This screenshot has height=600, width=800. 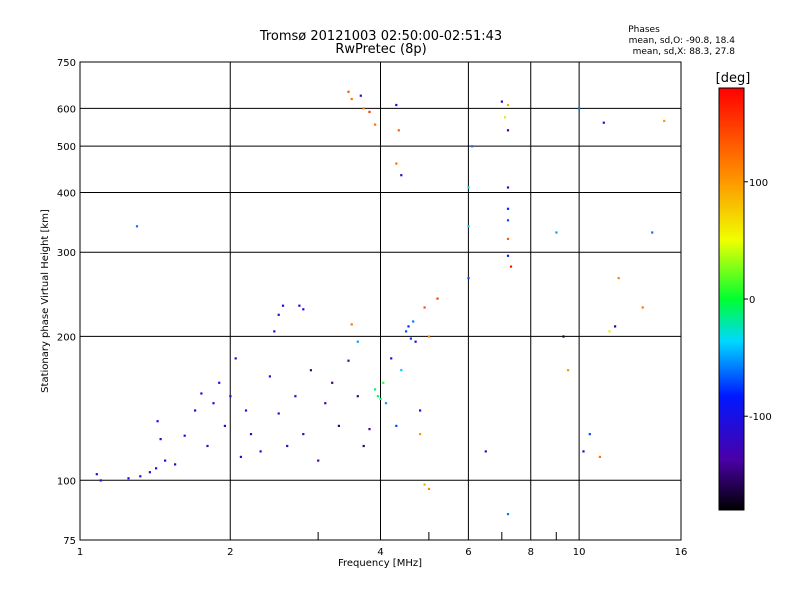 I want to click on chart-title: Tromsø 20121003 02:50:00-02:51:43, so click(x=380, y=36).